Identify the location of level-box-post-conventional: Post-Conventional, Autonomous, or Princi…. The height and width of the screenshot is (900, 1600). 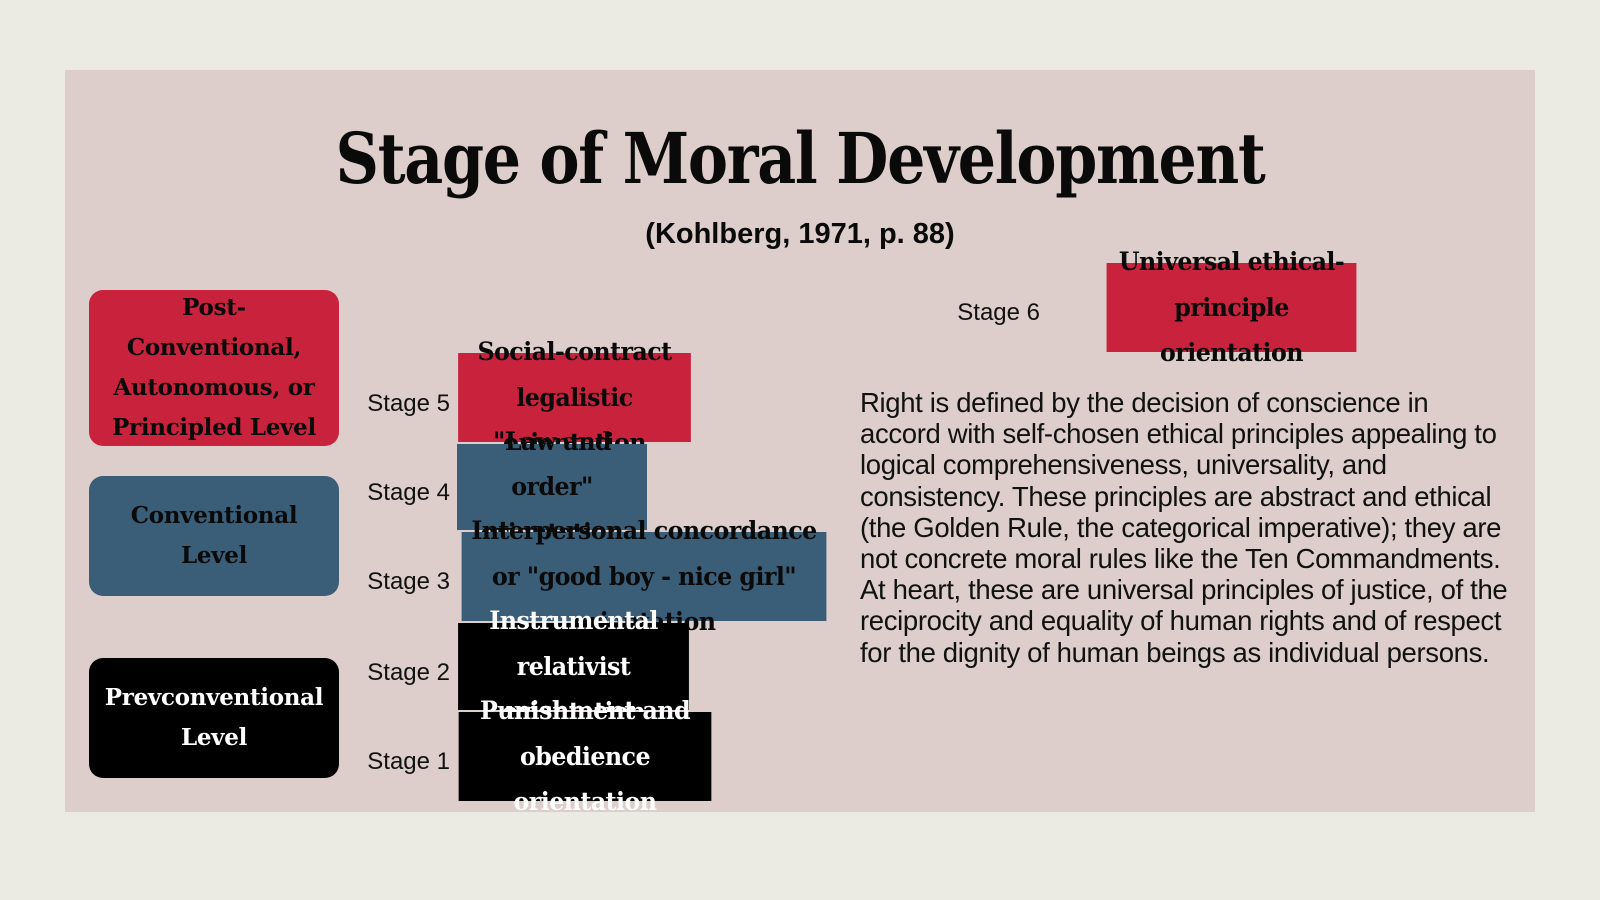
(214, 368).